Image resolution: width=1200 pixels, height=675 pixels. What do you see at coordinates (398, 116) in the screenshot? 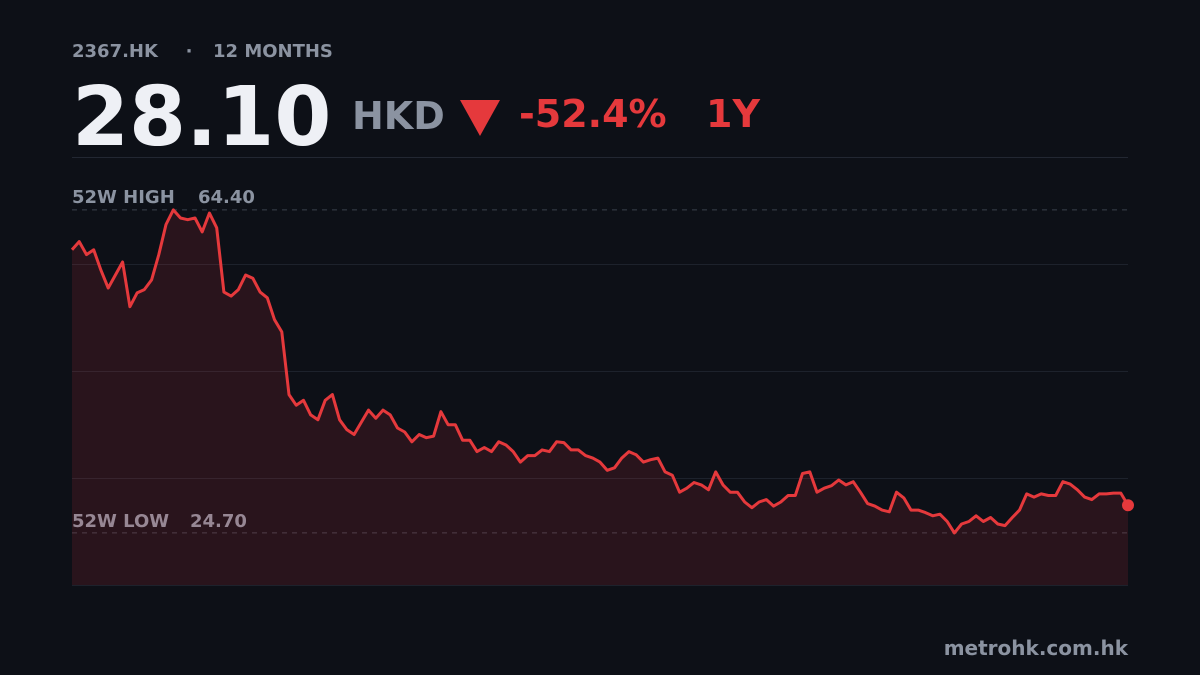
I see `currency: HKD` at bounding box center [398, 116].